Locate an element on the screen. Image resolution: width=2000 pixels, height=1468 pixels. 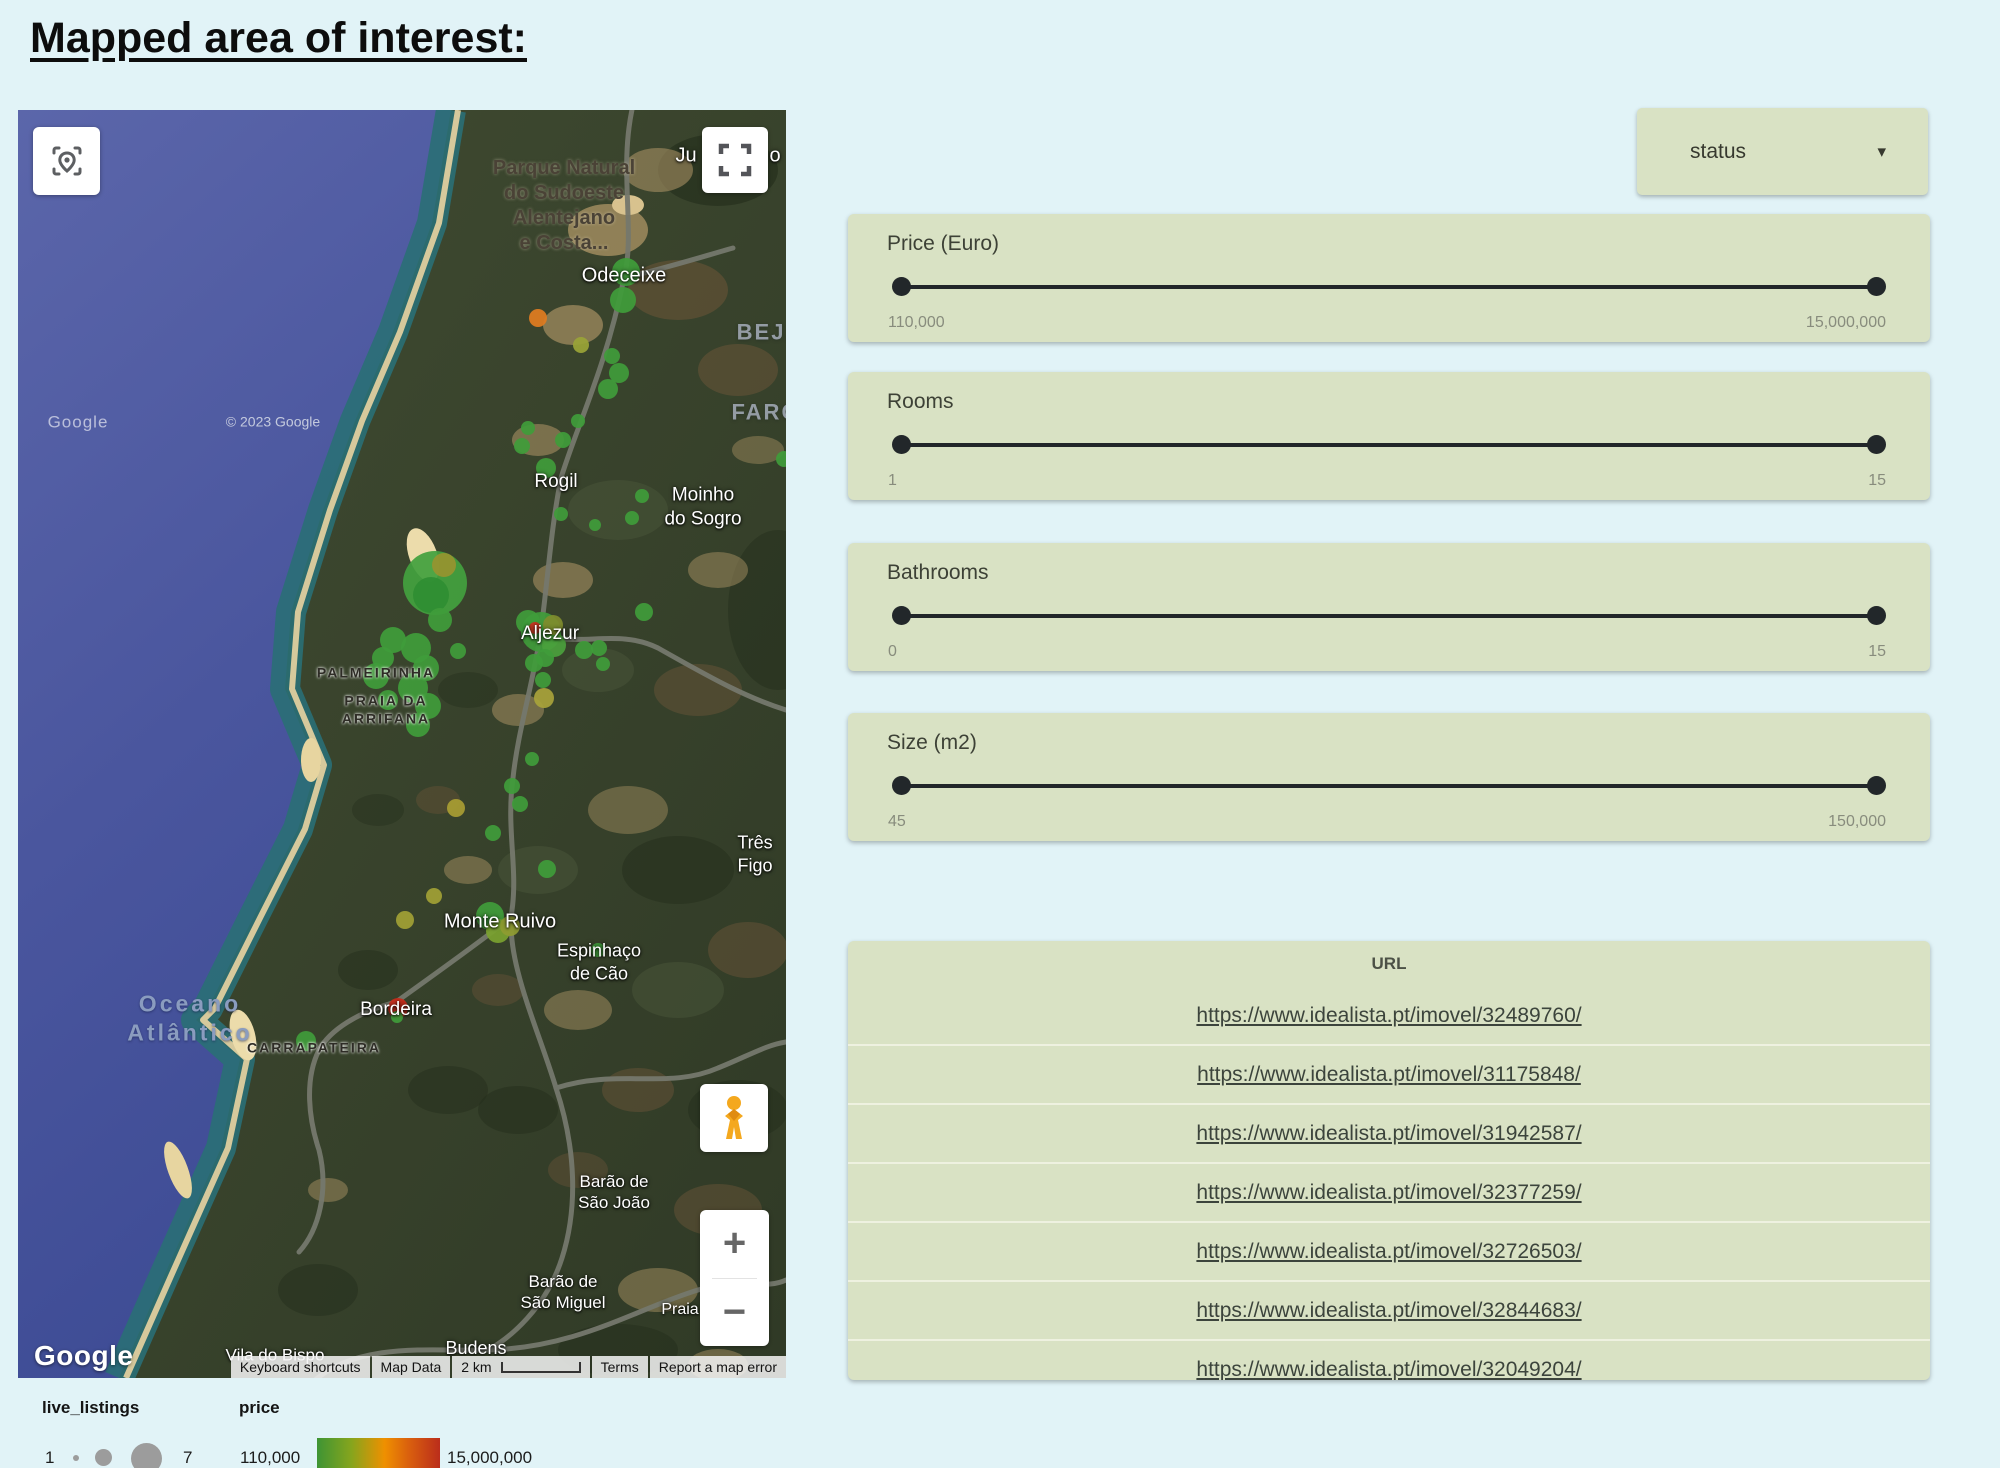
legend-size-dot-medium is located at coordinates (103, 1457).